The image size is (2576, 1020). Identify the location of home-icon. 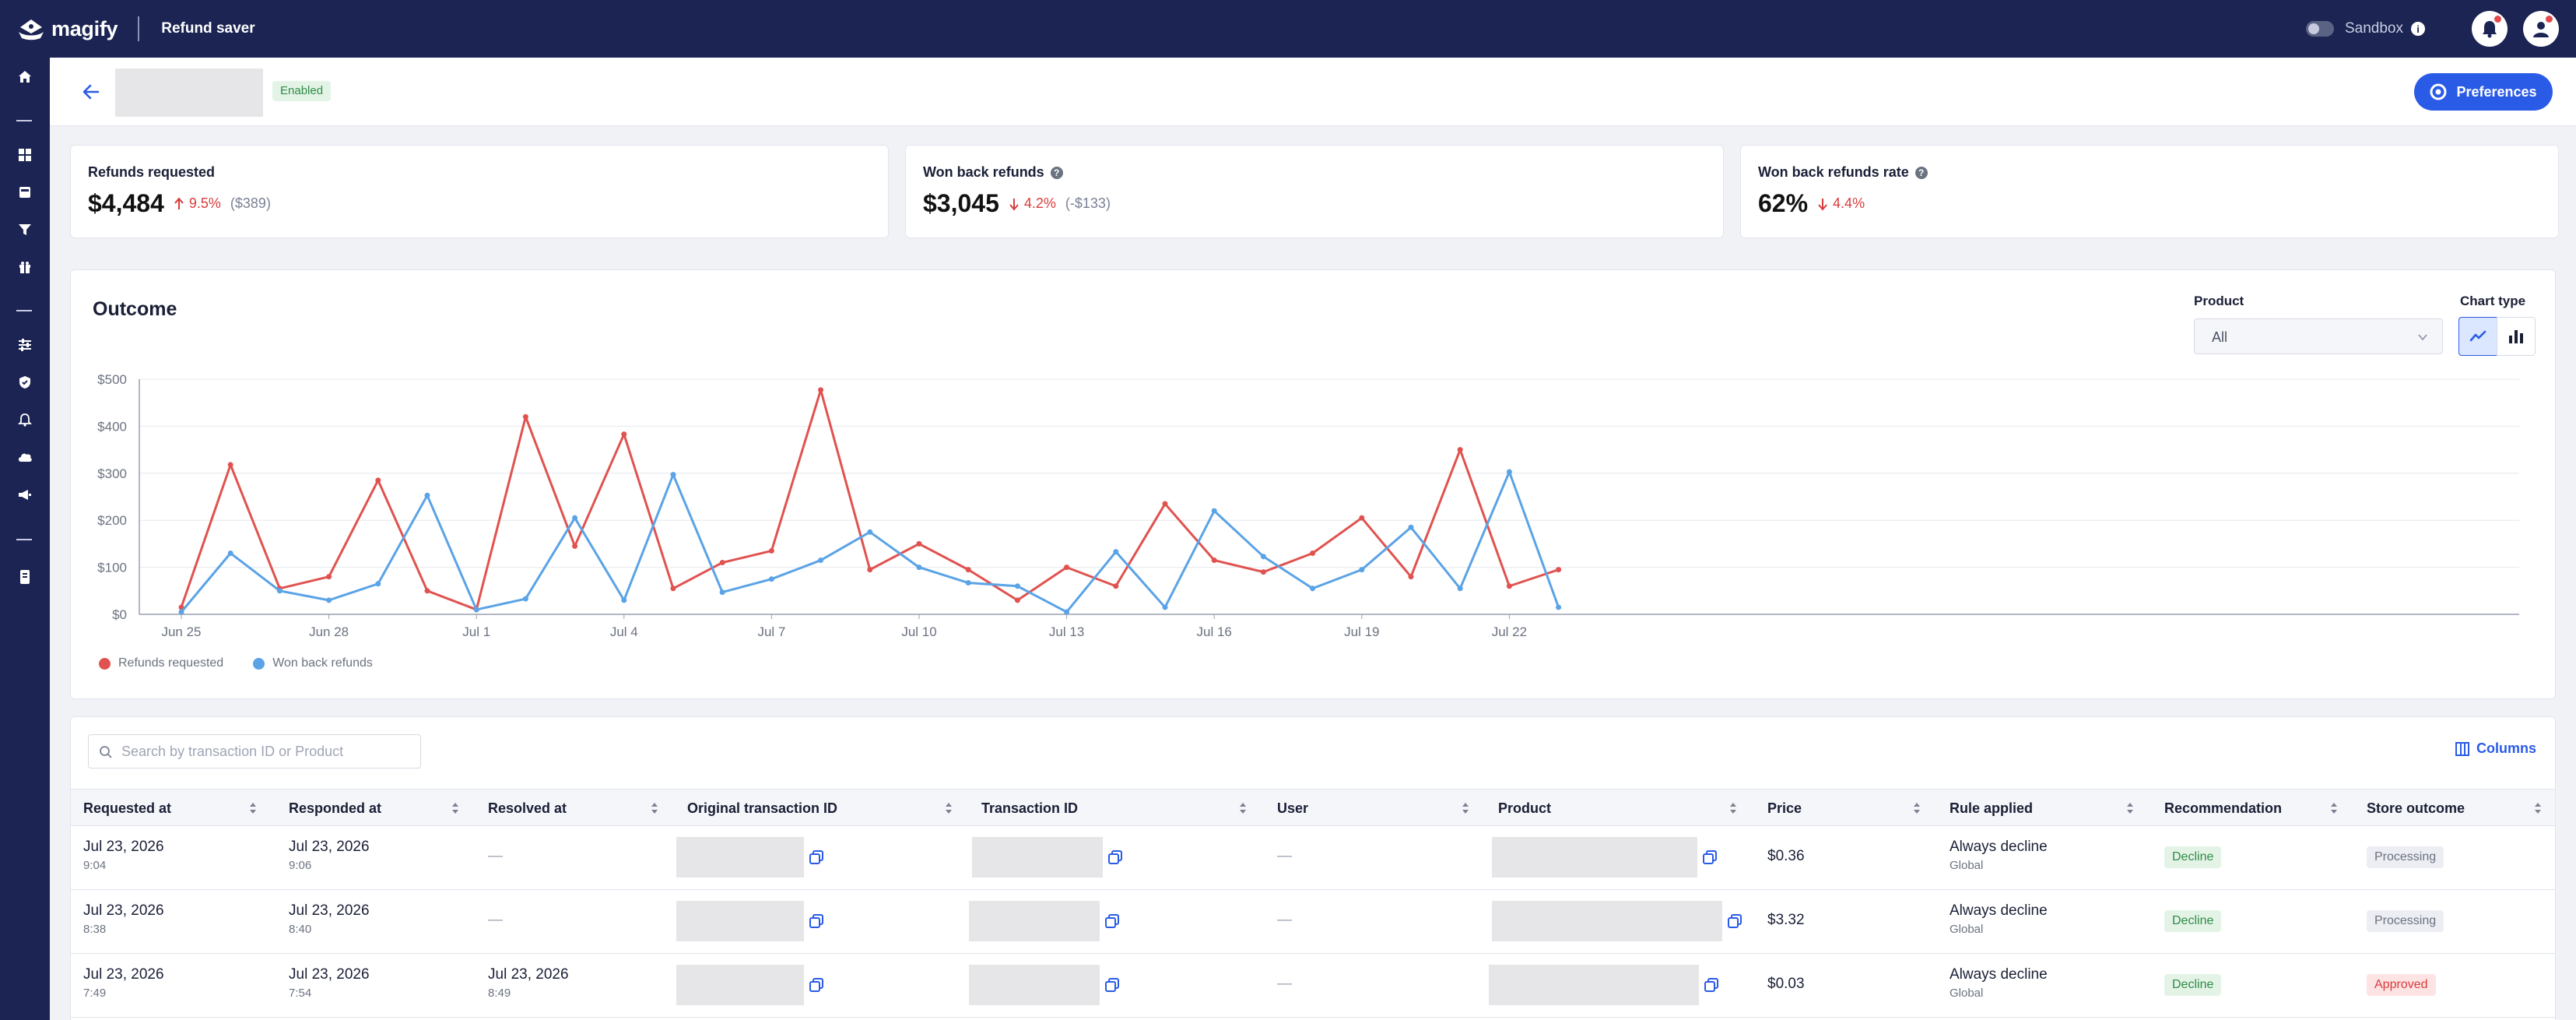
(25, 77).